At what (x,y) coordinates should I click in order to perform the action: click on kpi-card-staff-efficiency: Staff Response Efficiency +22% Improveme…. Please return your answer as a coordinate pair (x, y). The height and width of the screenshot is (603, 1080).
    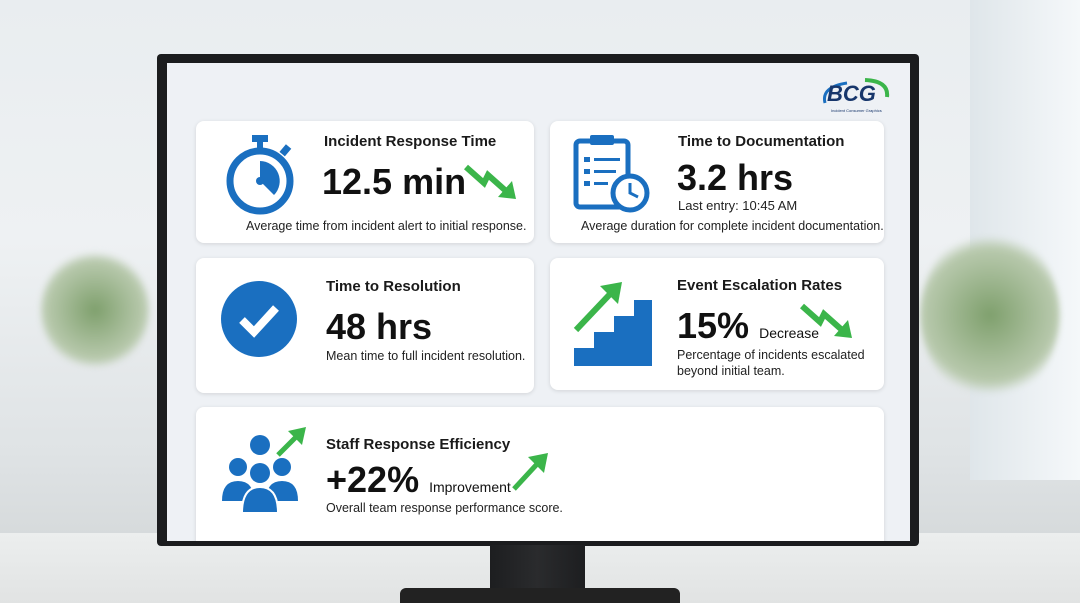
    Looking at the image, I should click on (540, 474).